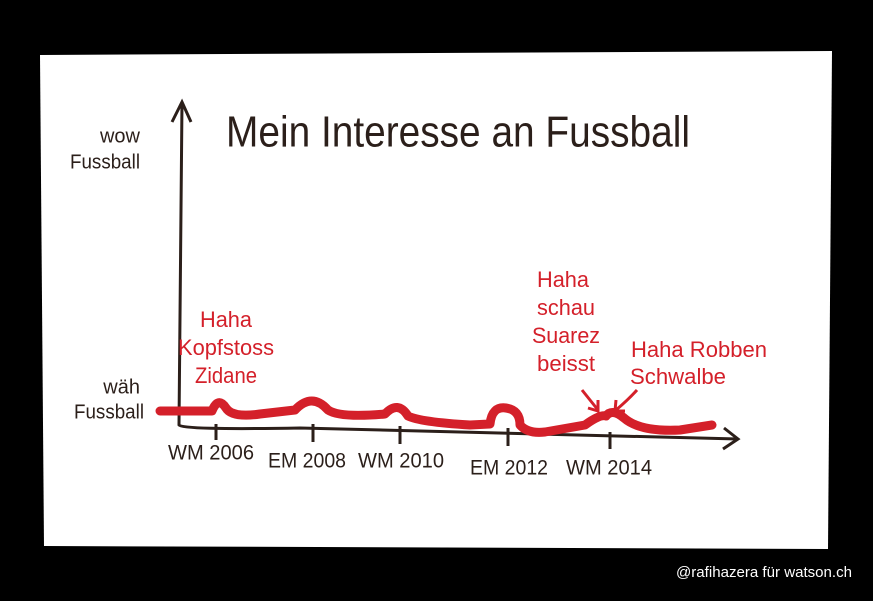  I want to click on annotation: schau, so click(566, 307).